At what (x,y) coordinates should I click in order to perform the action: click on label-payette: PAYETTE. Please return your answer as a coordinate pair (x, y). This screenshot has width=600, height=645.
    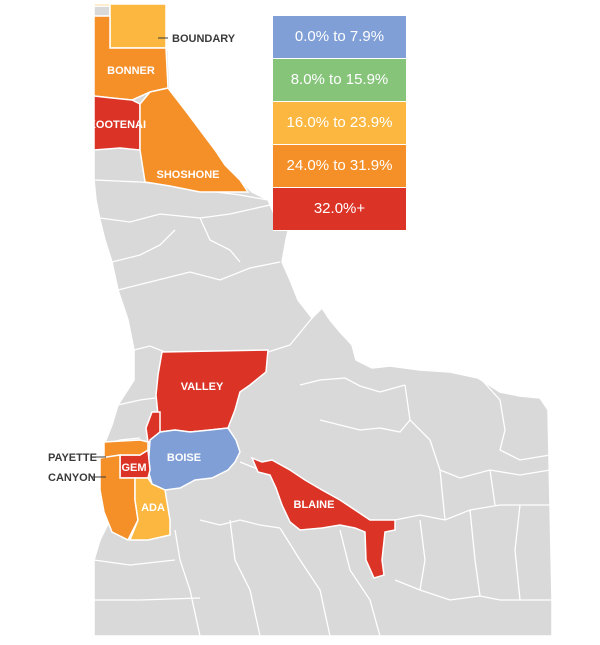
    Looking at the image, I should click on (72, 458).